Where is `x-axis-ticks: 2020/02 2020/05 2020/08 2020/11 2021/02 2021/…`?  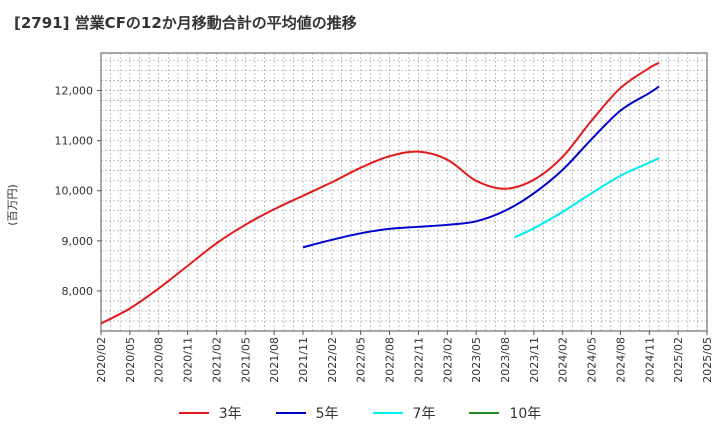 x-axis-ticks: 2020/02 2020/05 2020/08 2020/11 2021/02 2021/… is located at coordinates (404, 357).